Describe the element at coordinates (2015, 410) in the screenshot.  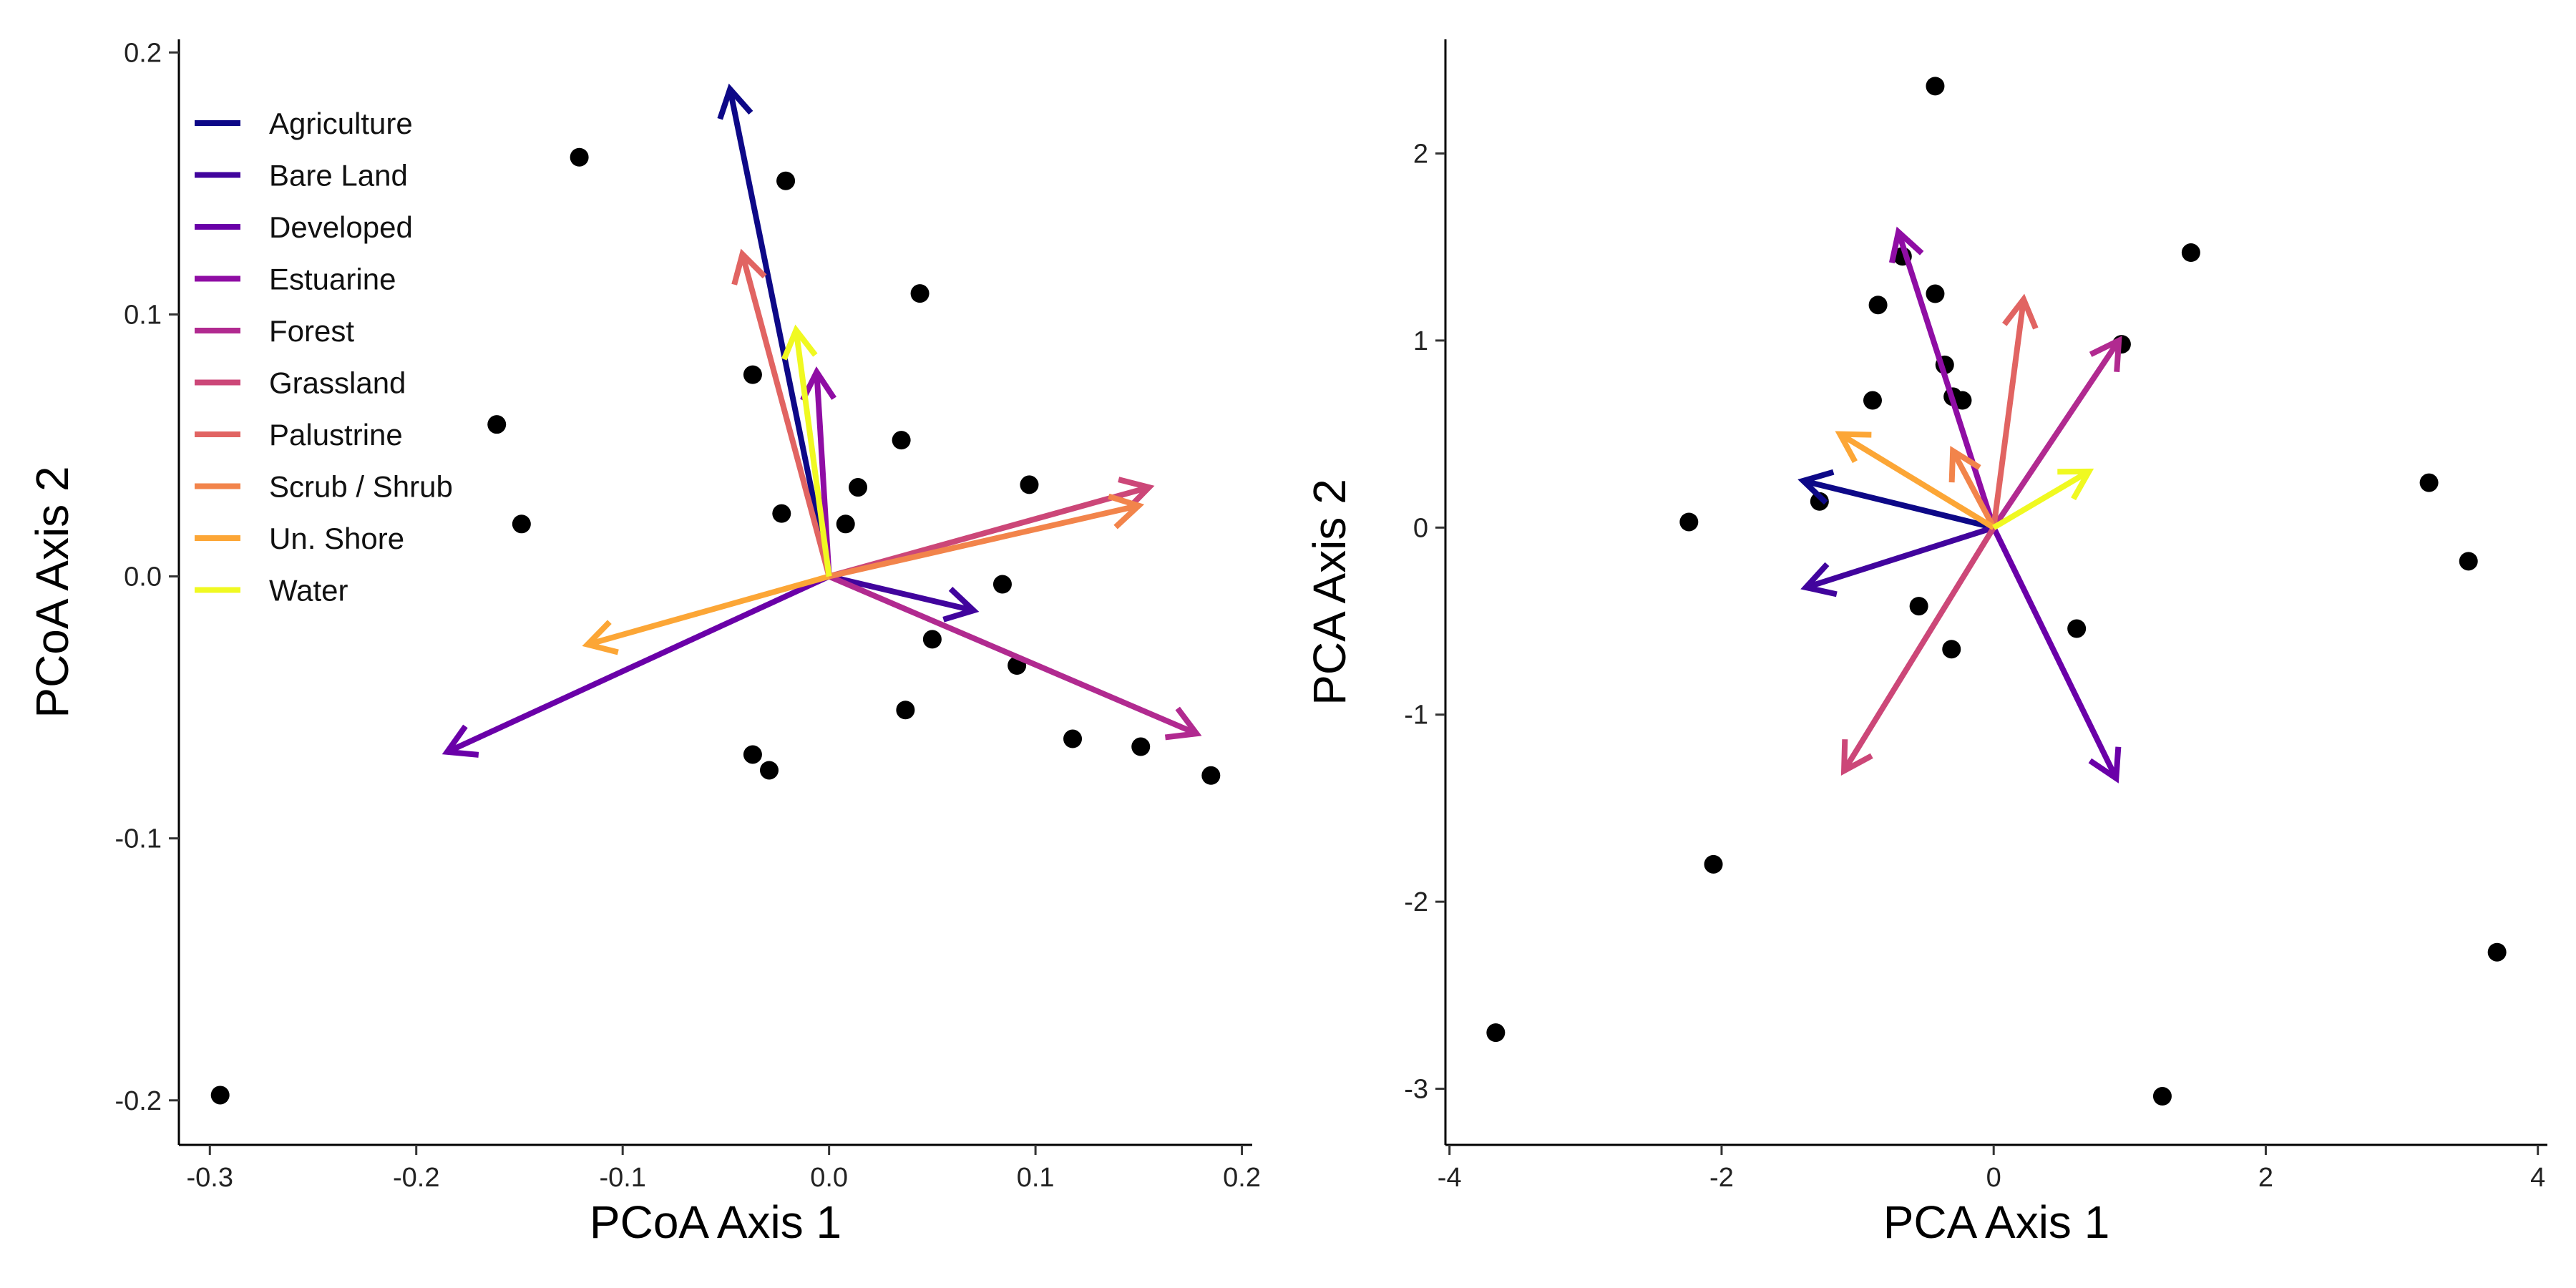
I see `loading-arrow-palustrine` at that location.